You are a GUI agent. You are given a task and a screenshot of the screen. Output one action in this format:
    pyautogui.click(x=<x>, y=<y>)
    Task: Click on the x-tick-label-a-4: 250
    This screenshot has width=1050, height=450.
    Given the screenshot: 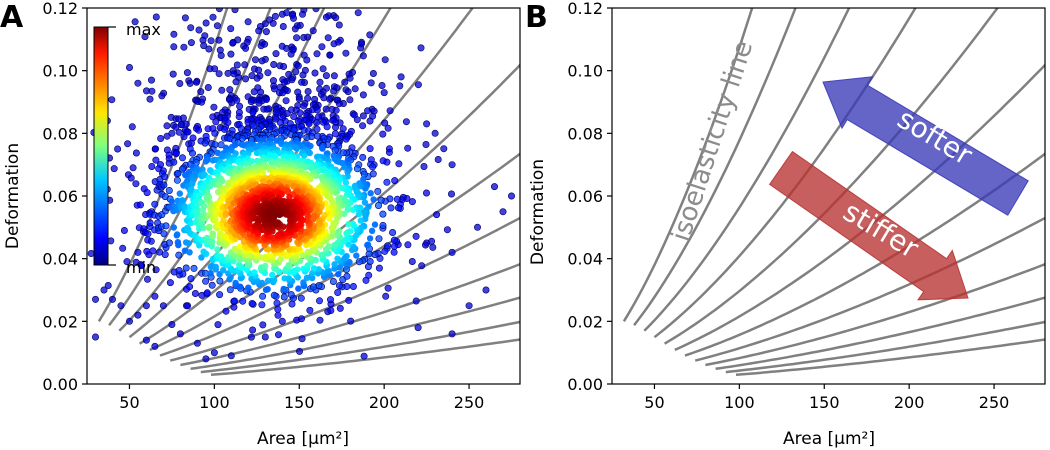 What is the action you would take?
    pyautogui.click(x=469, y=402)
    